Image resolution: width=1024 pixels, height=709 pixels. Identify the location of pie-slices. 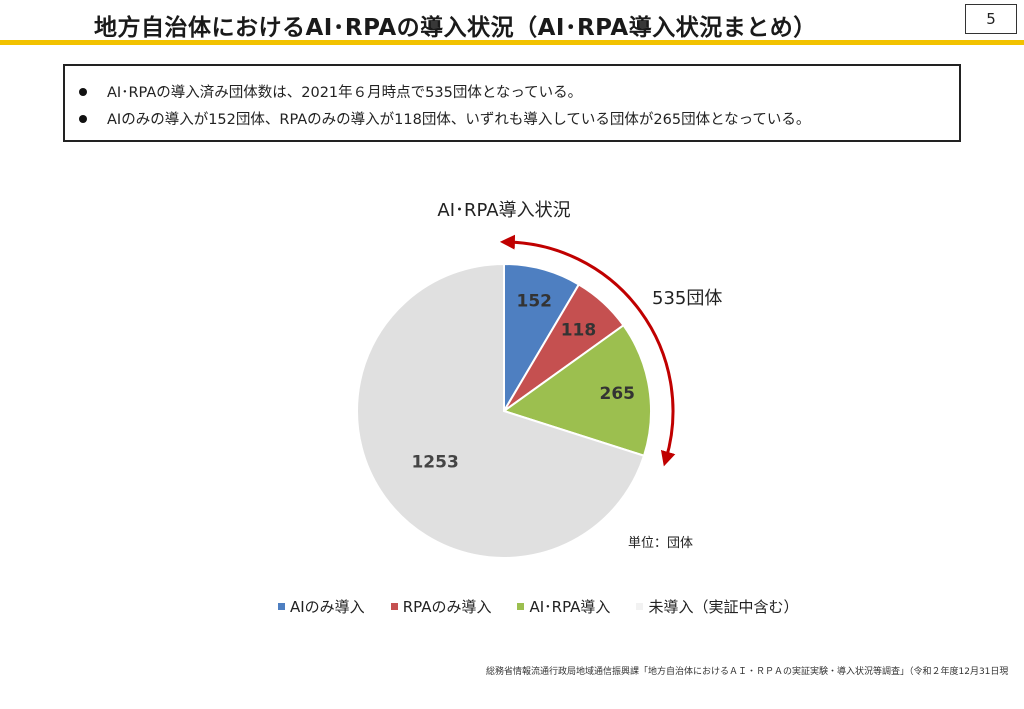
(504, 410).